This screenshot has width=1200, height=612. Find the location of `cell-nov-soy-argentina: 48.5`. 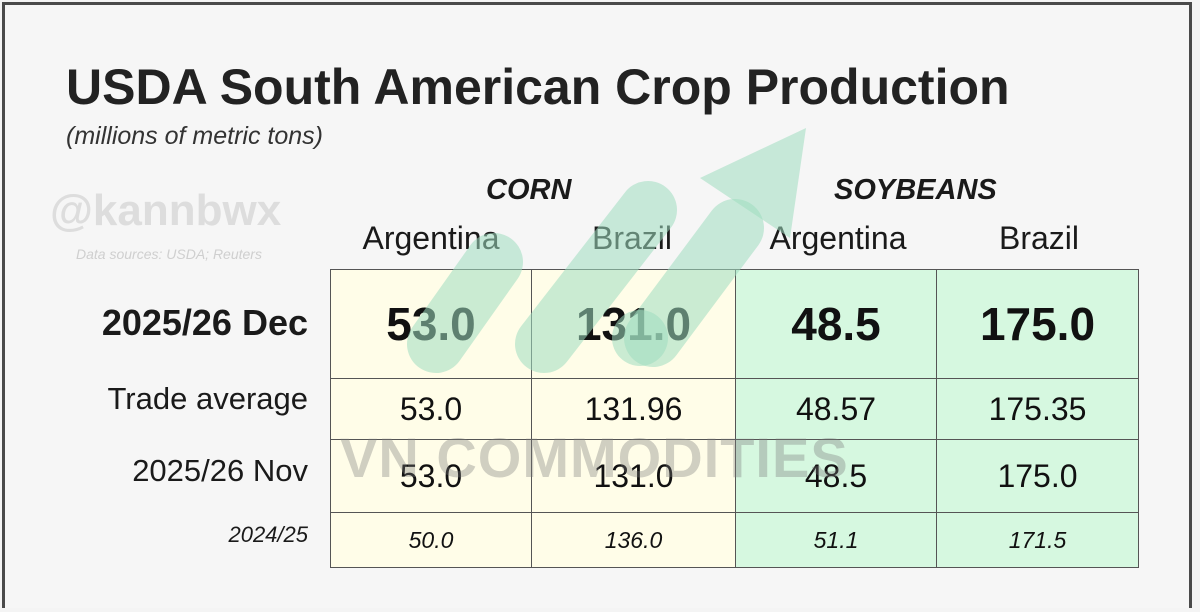

cell-nov-soy-argentina: 48.5 is located at coordinates (836, 476).